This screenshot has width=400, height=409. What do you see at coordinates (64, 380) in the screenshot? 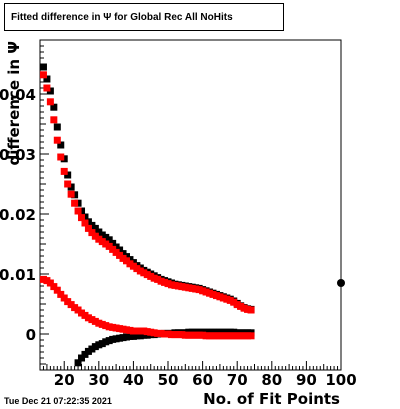
I see `x-tick-label: 20` at bounding box center [64, 380].